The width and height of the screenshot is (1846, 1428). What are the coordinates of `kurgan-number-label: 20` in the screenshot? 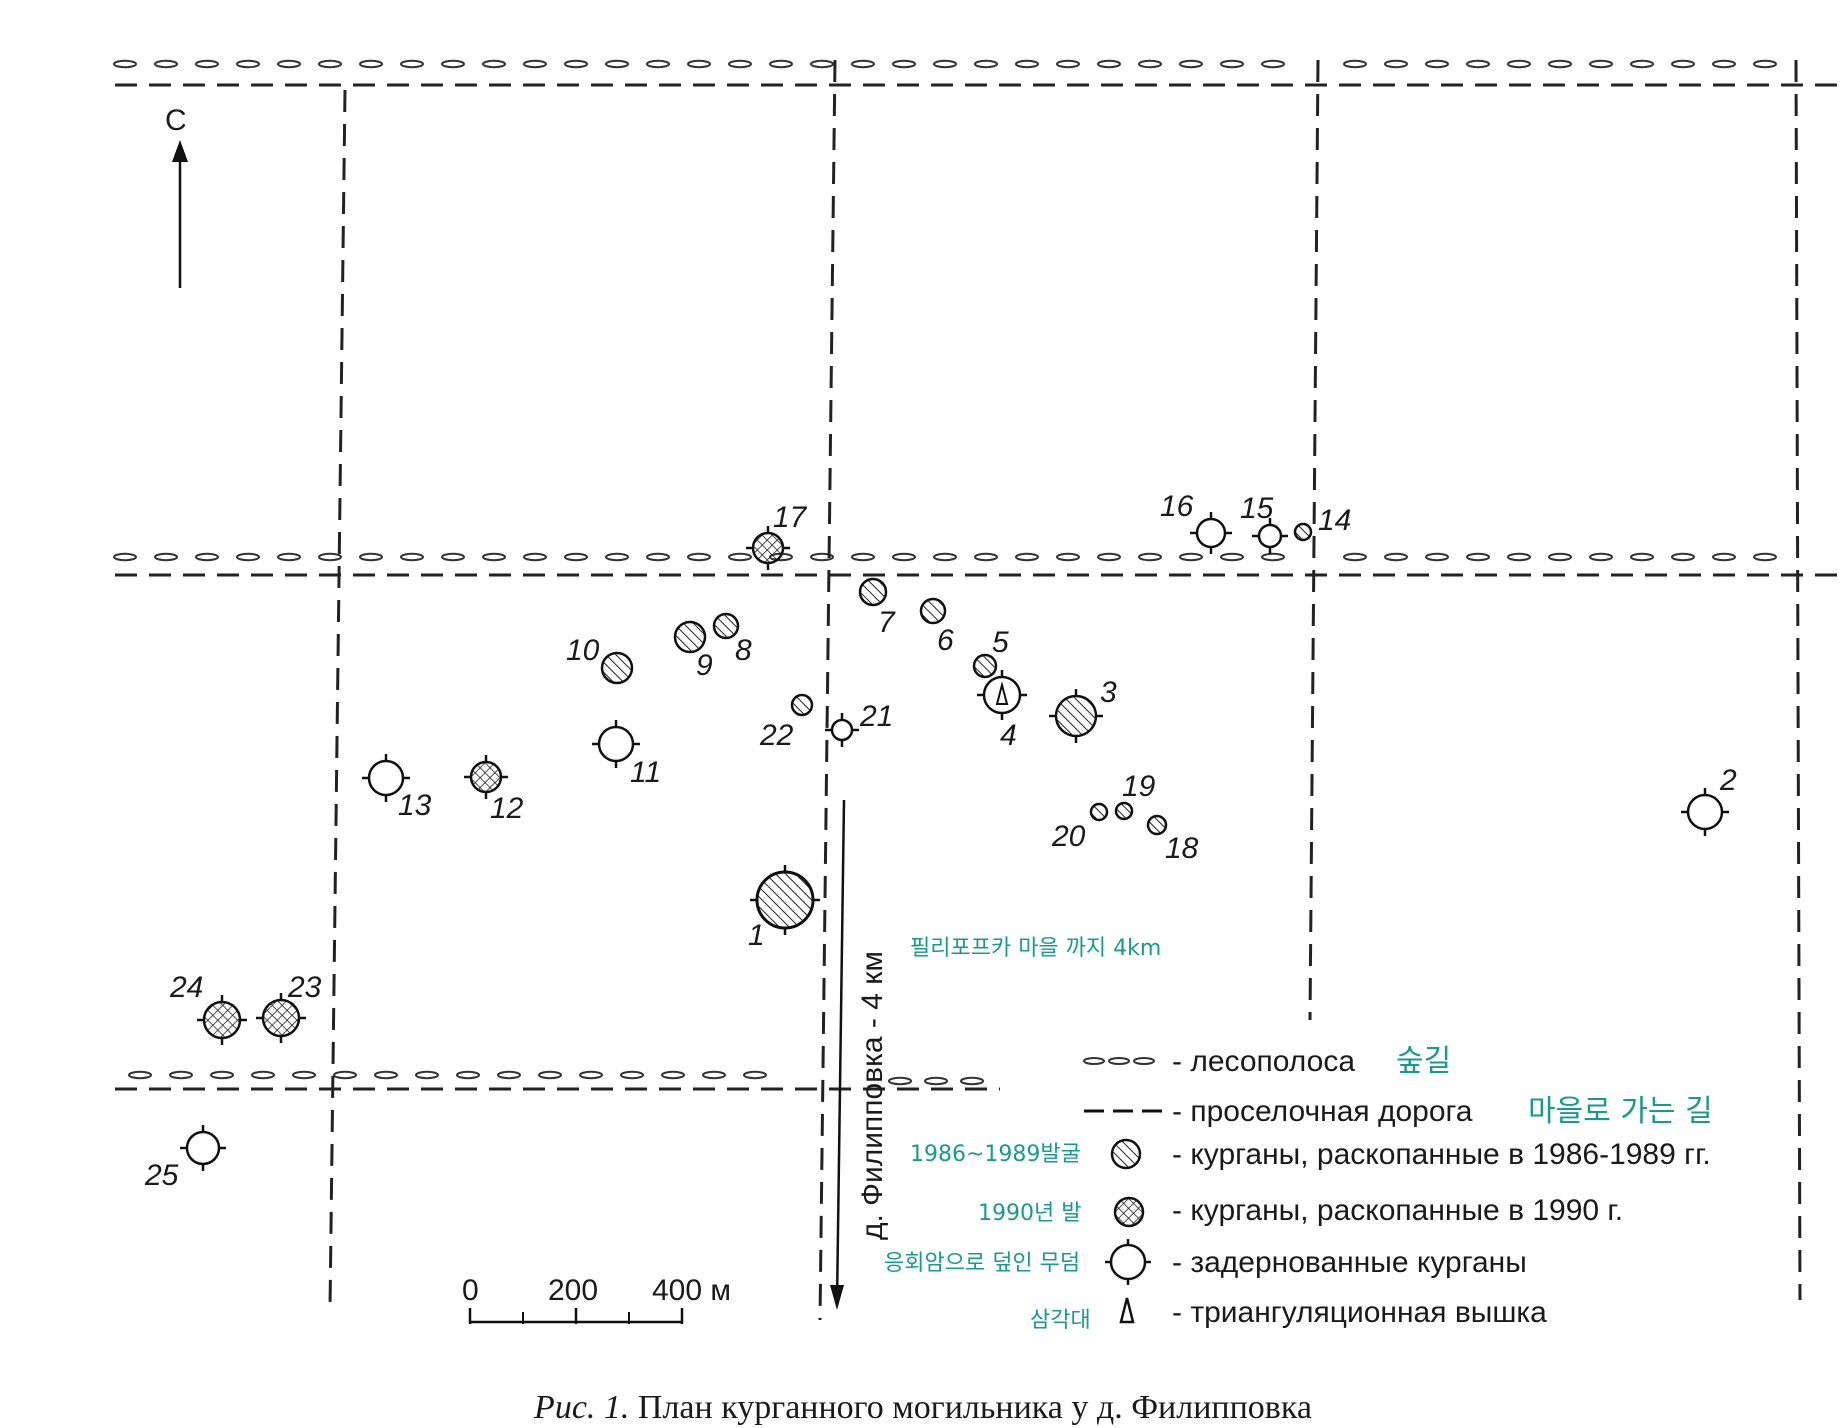 It's located at (1068, 836).